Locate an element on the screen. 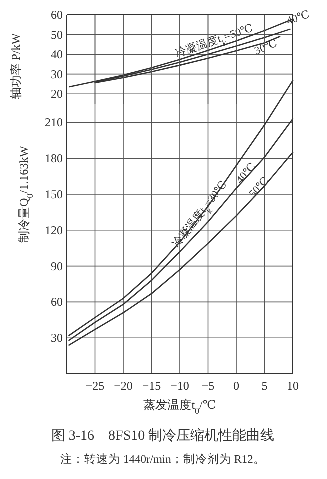 This screenshot has height=479, width=327. x-tick-label: −20 is located at coordinates (123, 386).